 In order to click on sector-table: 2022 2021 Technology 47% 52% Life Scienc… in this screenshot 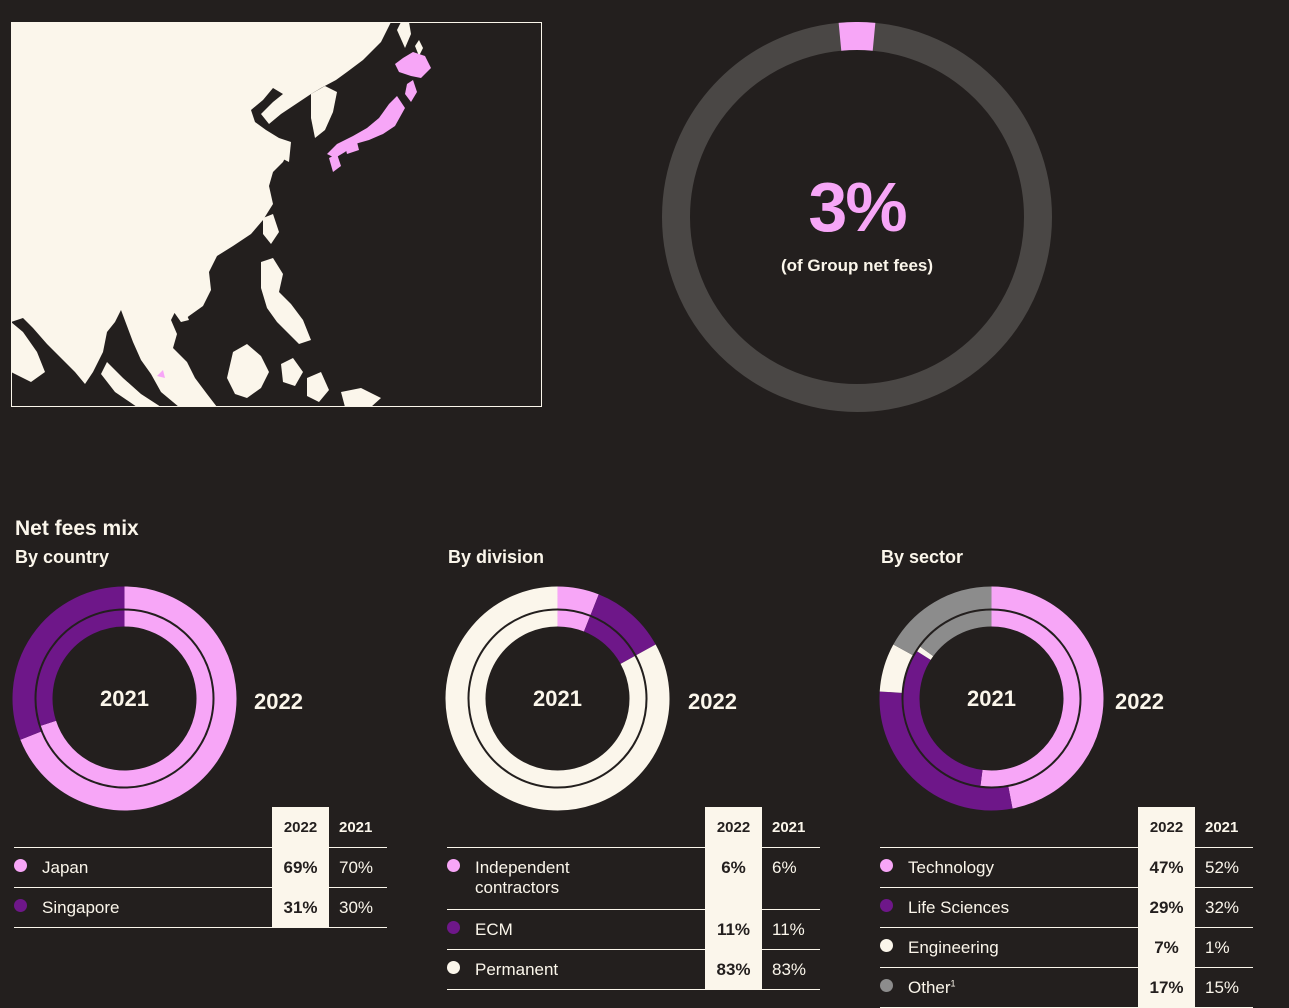, I will do `click(1066, 907)`.